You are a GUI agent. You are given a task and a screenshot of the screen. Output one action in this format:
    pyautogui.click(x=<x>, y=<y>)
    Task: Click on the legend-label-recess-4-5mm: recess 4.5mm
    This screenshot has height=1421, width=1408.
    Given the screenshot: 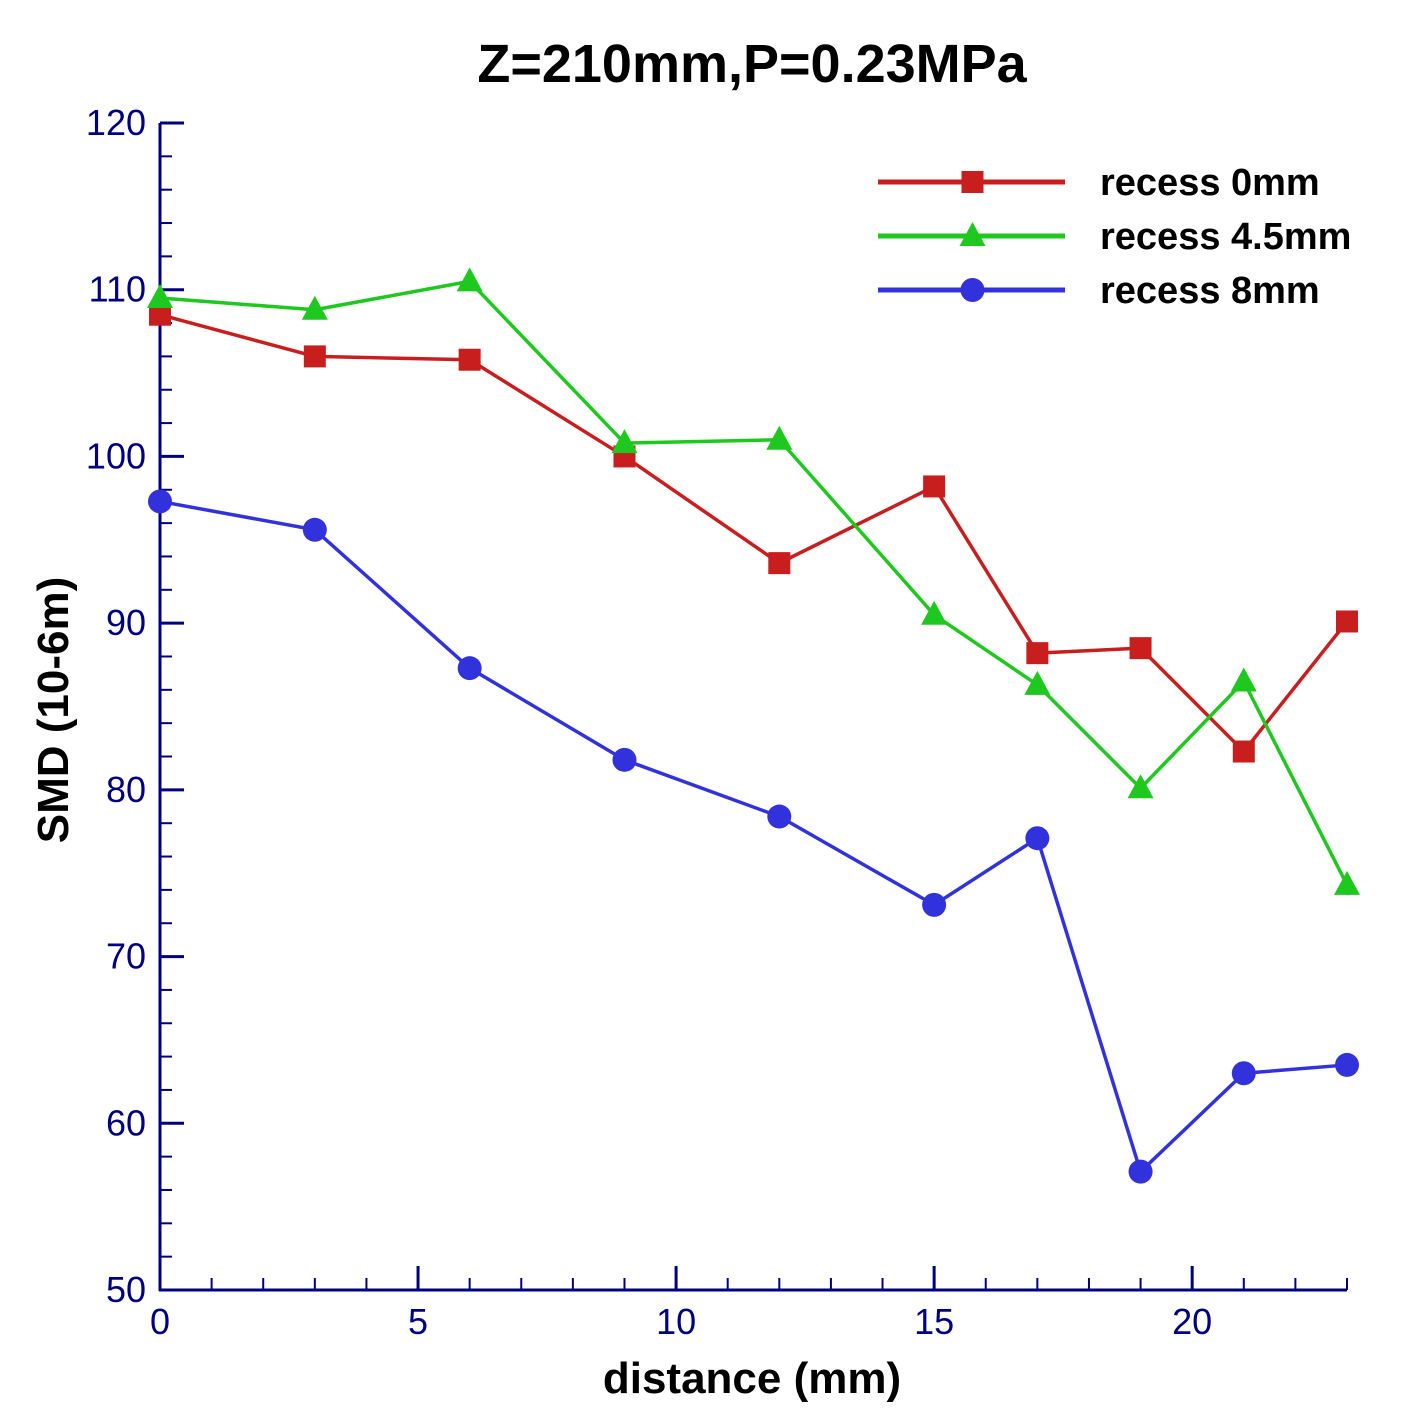 What is the action you would take?
    pyautogui.click(x=1225, y=237)
    